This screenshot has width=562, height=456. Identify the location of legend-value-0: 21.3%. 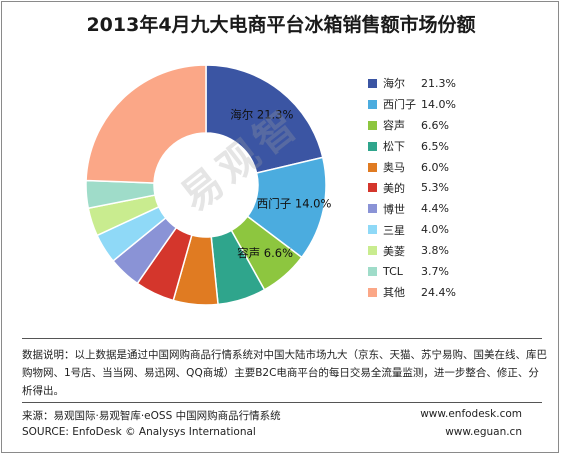
(438, 83).